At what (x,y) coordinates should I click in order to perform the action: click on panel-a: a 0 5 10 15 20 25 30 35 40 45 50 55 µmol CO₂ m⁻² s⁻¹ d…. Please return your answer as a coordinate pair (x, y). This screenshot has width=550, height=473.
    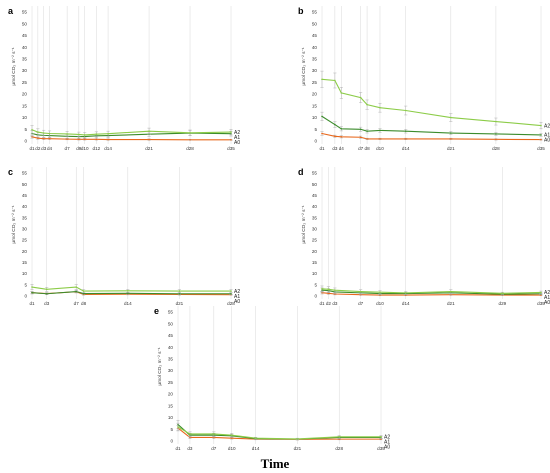
    Looking at the image, I should click on (124, 78).